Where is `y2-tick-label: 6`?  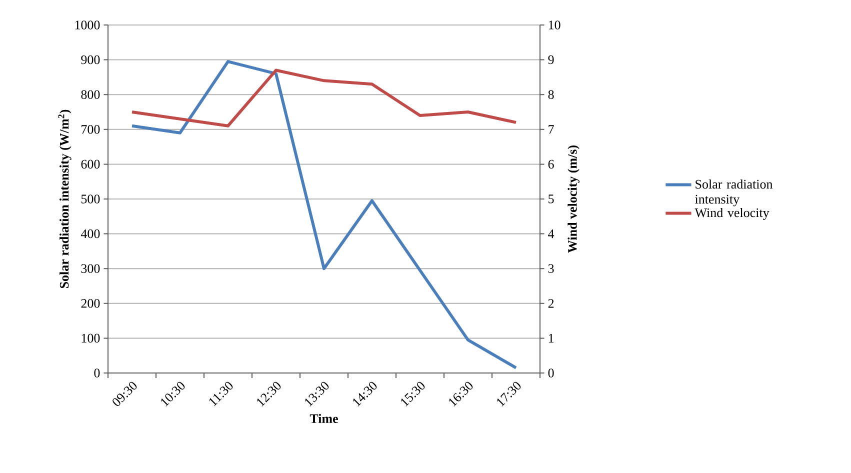
y2-tick-label: 6 is located at coordinates (551, 164).